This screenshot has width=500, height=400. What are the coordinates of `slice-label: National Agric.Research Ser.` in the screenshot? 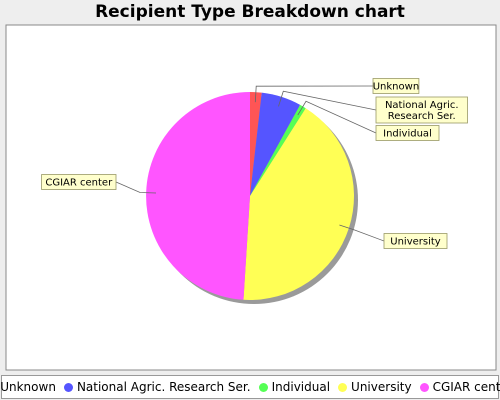 It's located at (421, 110).